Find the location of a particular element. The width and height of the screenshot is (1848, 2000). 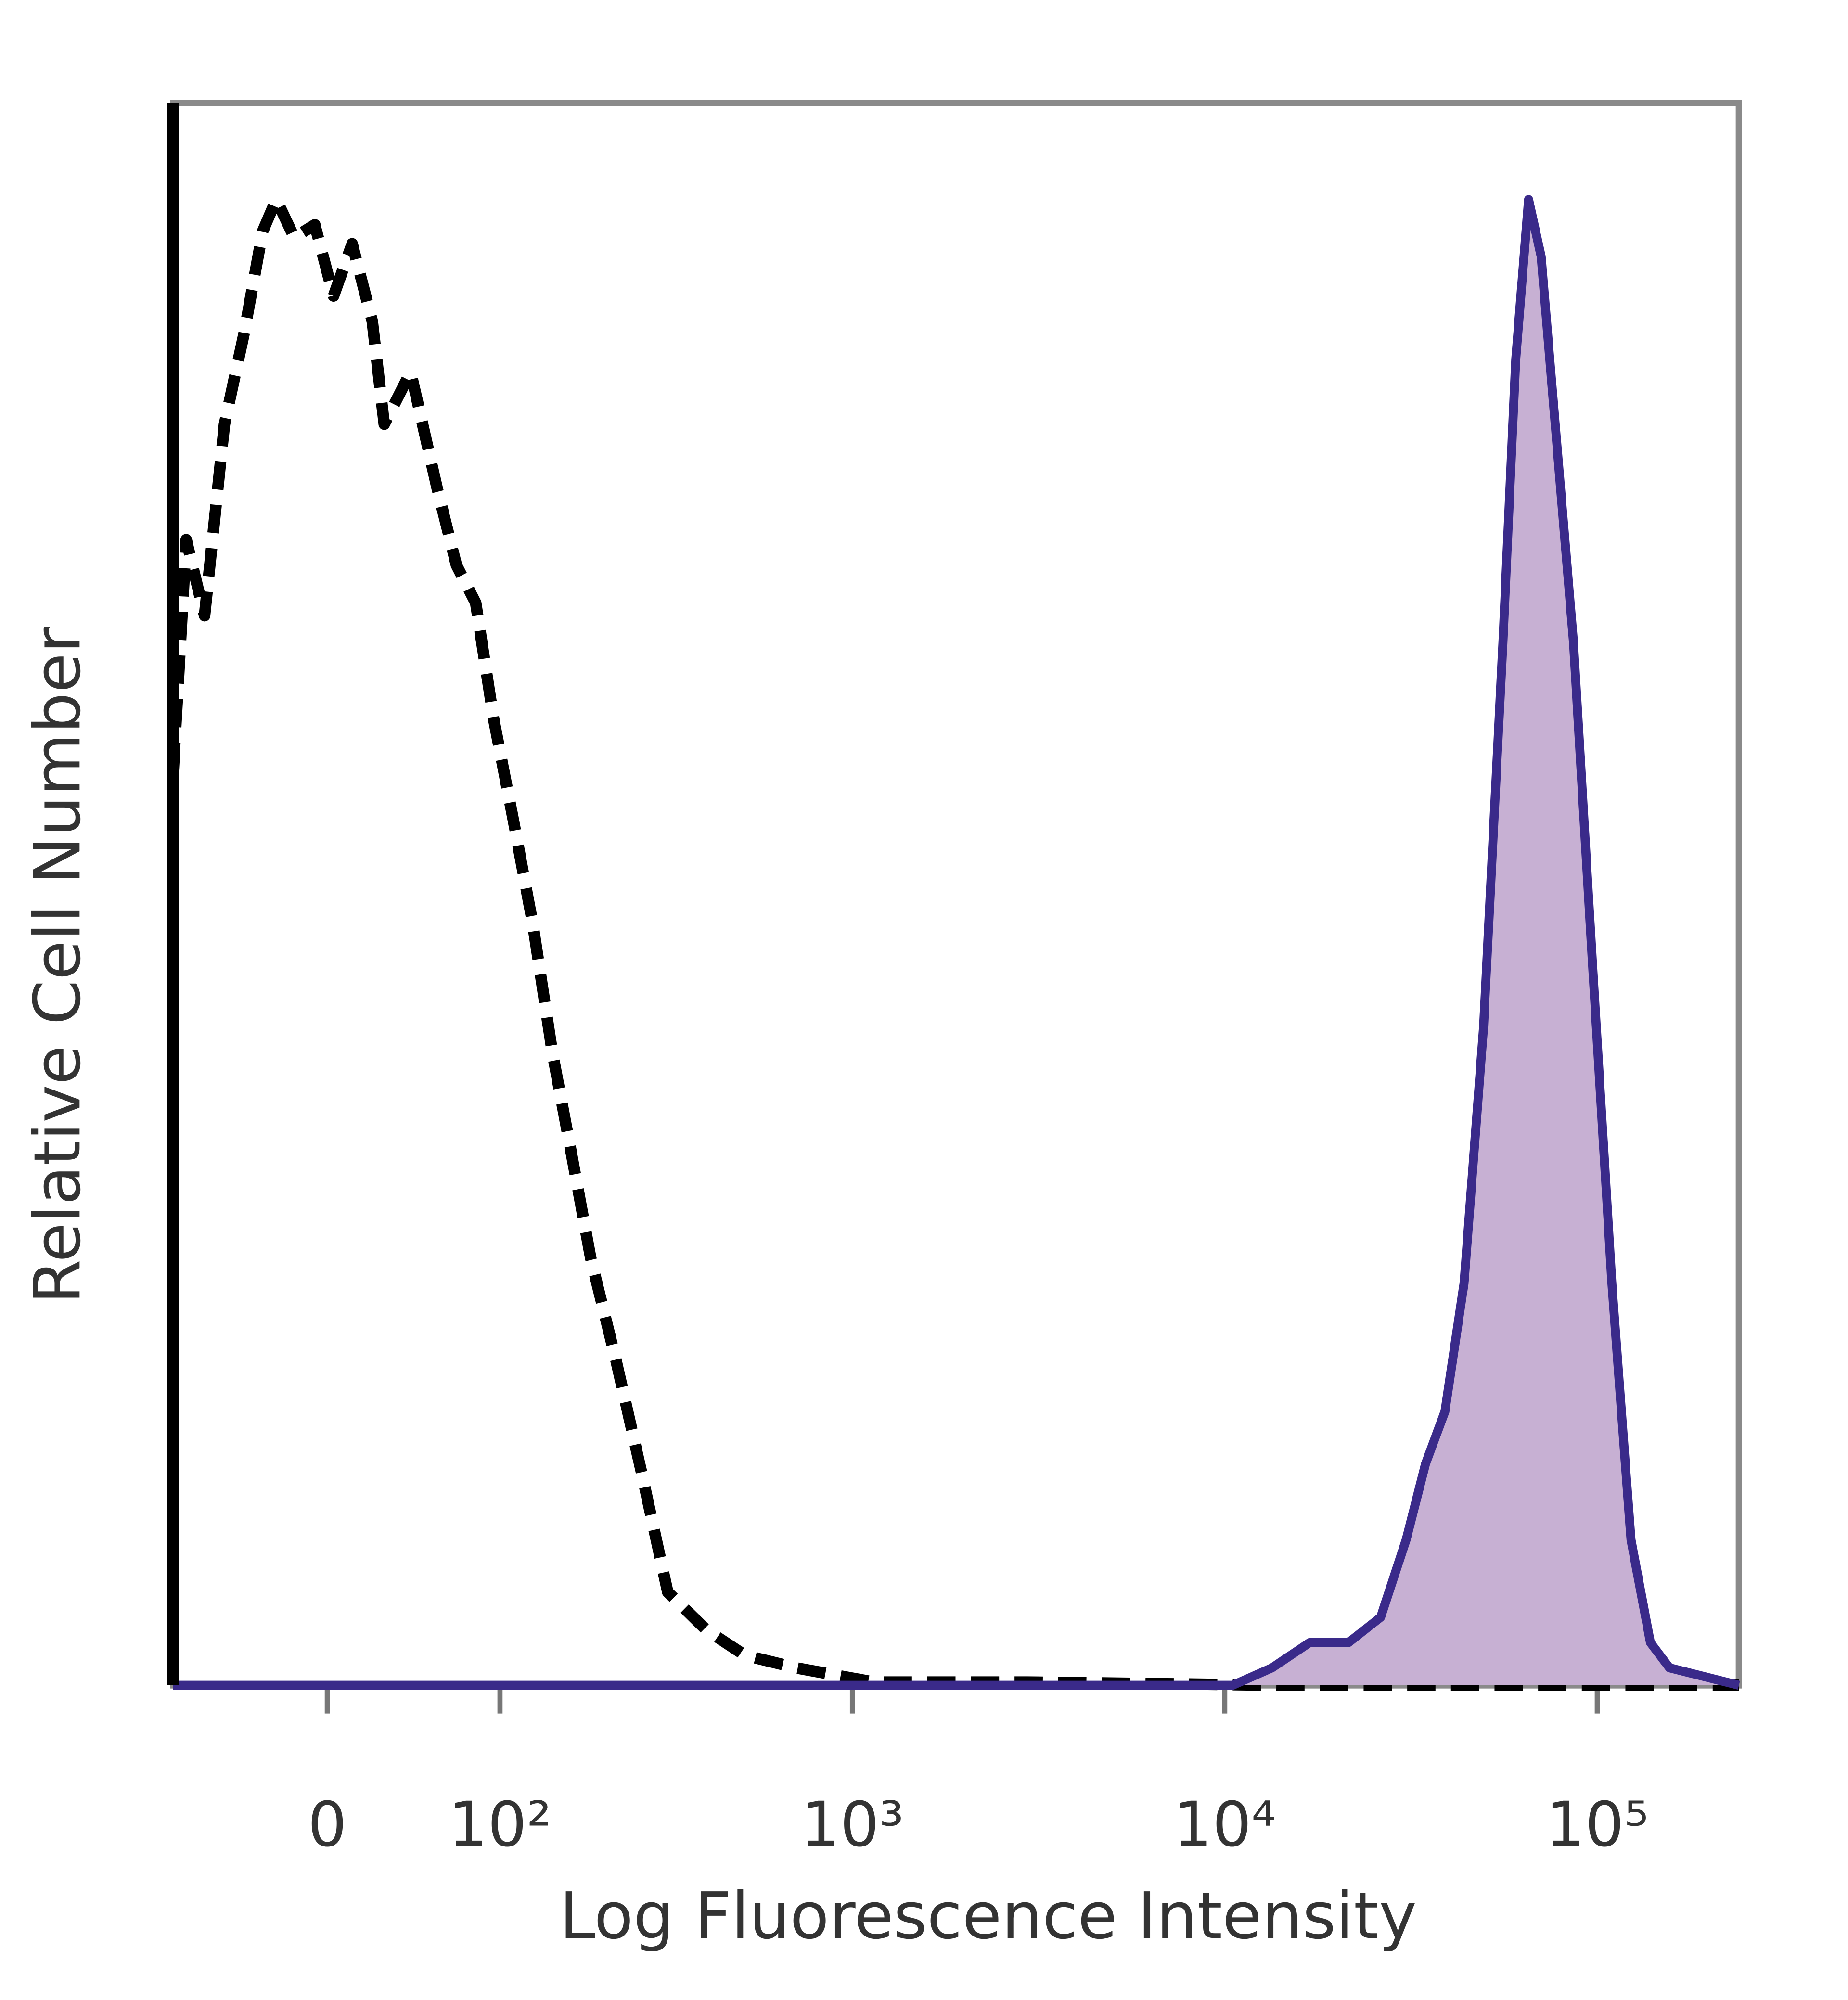

x-tick-label: 10⁵ is located at coordinates (1597, 1824).